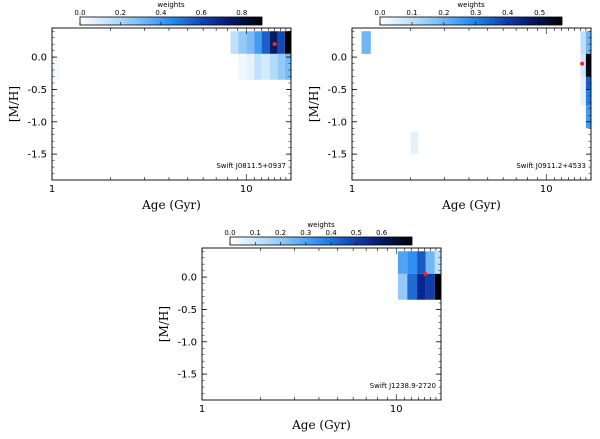 The width and height of the screenshot is (600, 439). I want to click on chart1-colorbar-tick-label: 0.0, so click(79, 13).